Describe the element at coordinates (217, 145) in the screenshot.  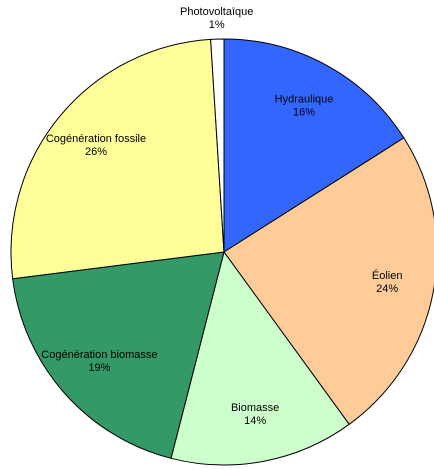
I see `pie-slice` at that location.